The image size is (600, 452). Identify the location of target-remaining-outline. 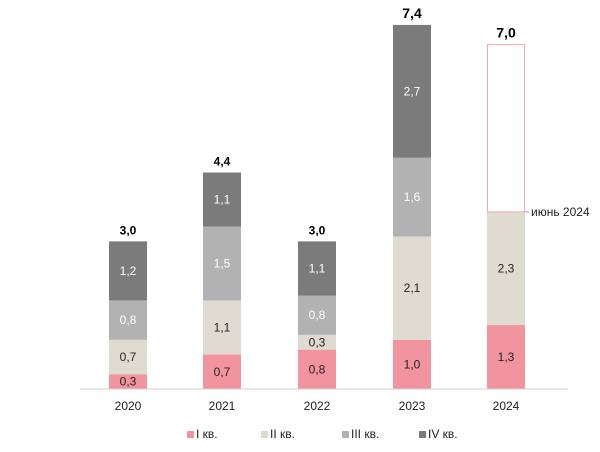
(506, 128).